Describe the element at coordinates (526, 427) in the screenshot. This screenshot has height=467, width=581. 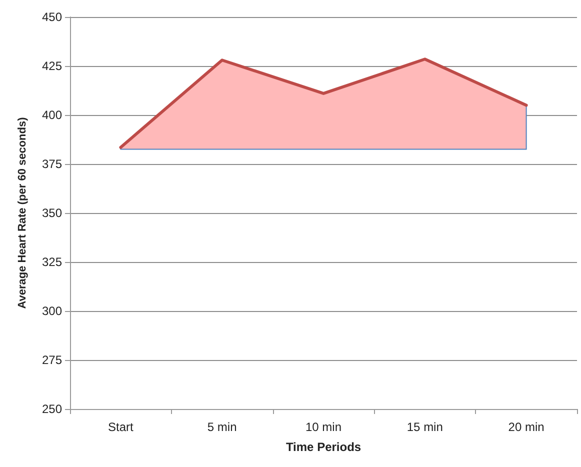
I see `x-tick-label: 20 min` at that location.